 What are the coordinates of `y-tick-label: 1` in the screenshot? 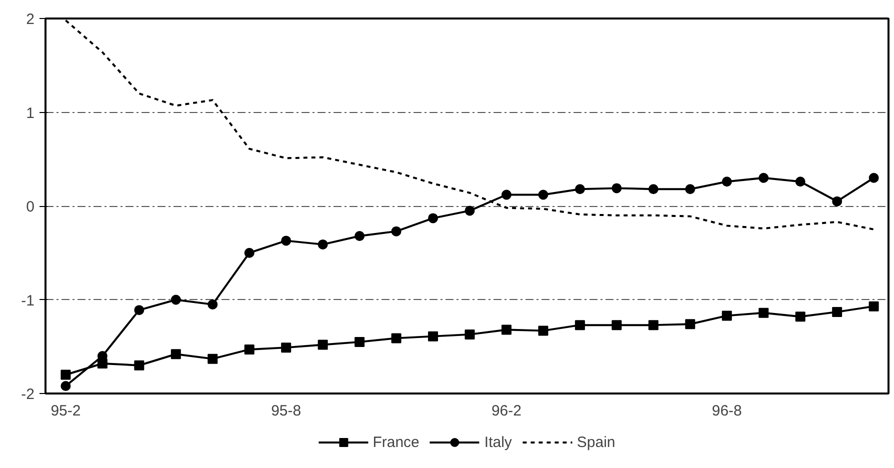 It's located at (30, 113).